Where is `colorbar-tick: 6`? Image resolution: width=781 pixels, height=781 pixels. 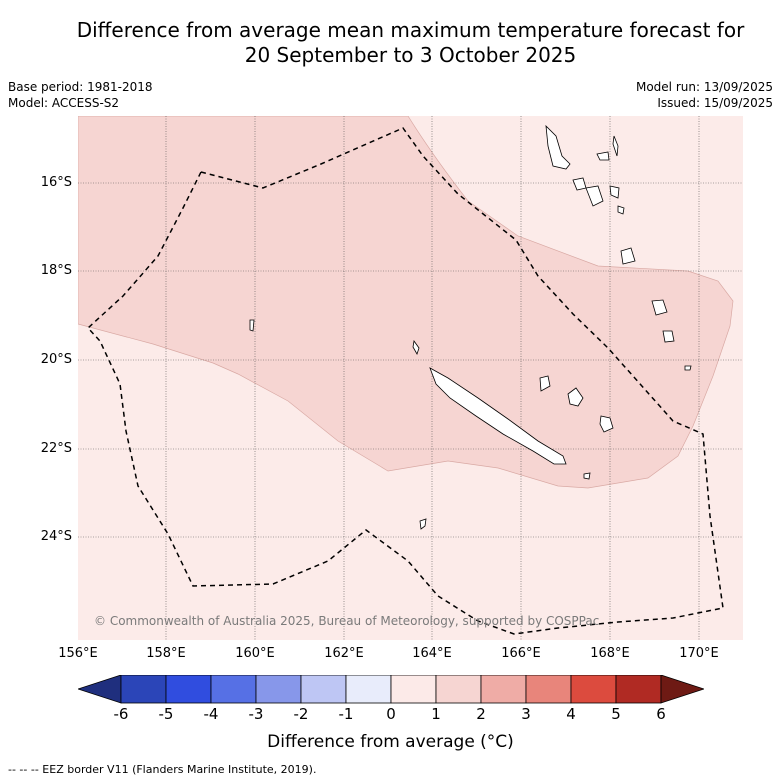
colorbar-tick: 6 is located at coordinates (661, 714).